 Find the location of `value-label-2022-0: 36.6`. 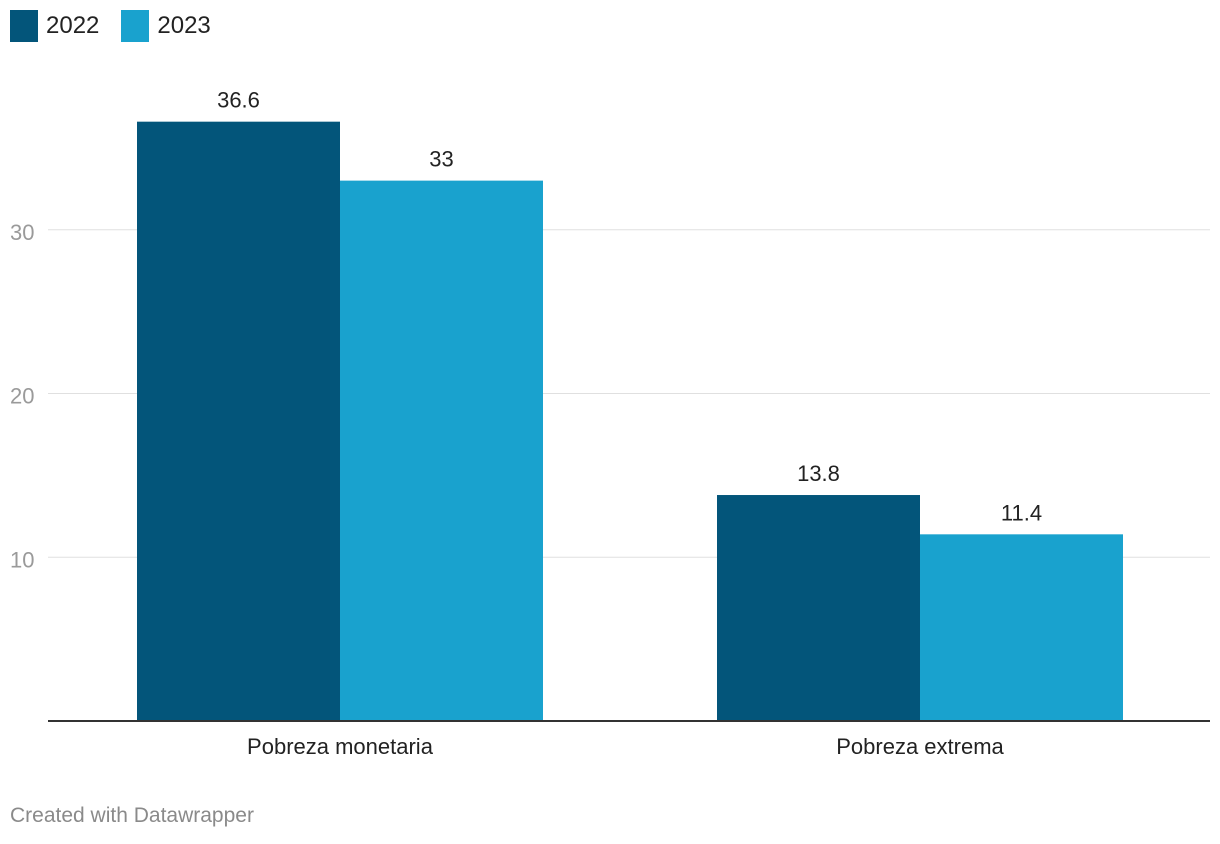

value-label-2022-0: 36.6 is located at coordinates (238, 100).